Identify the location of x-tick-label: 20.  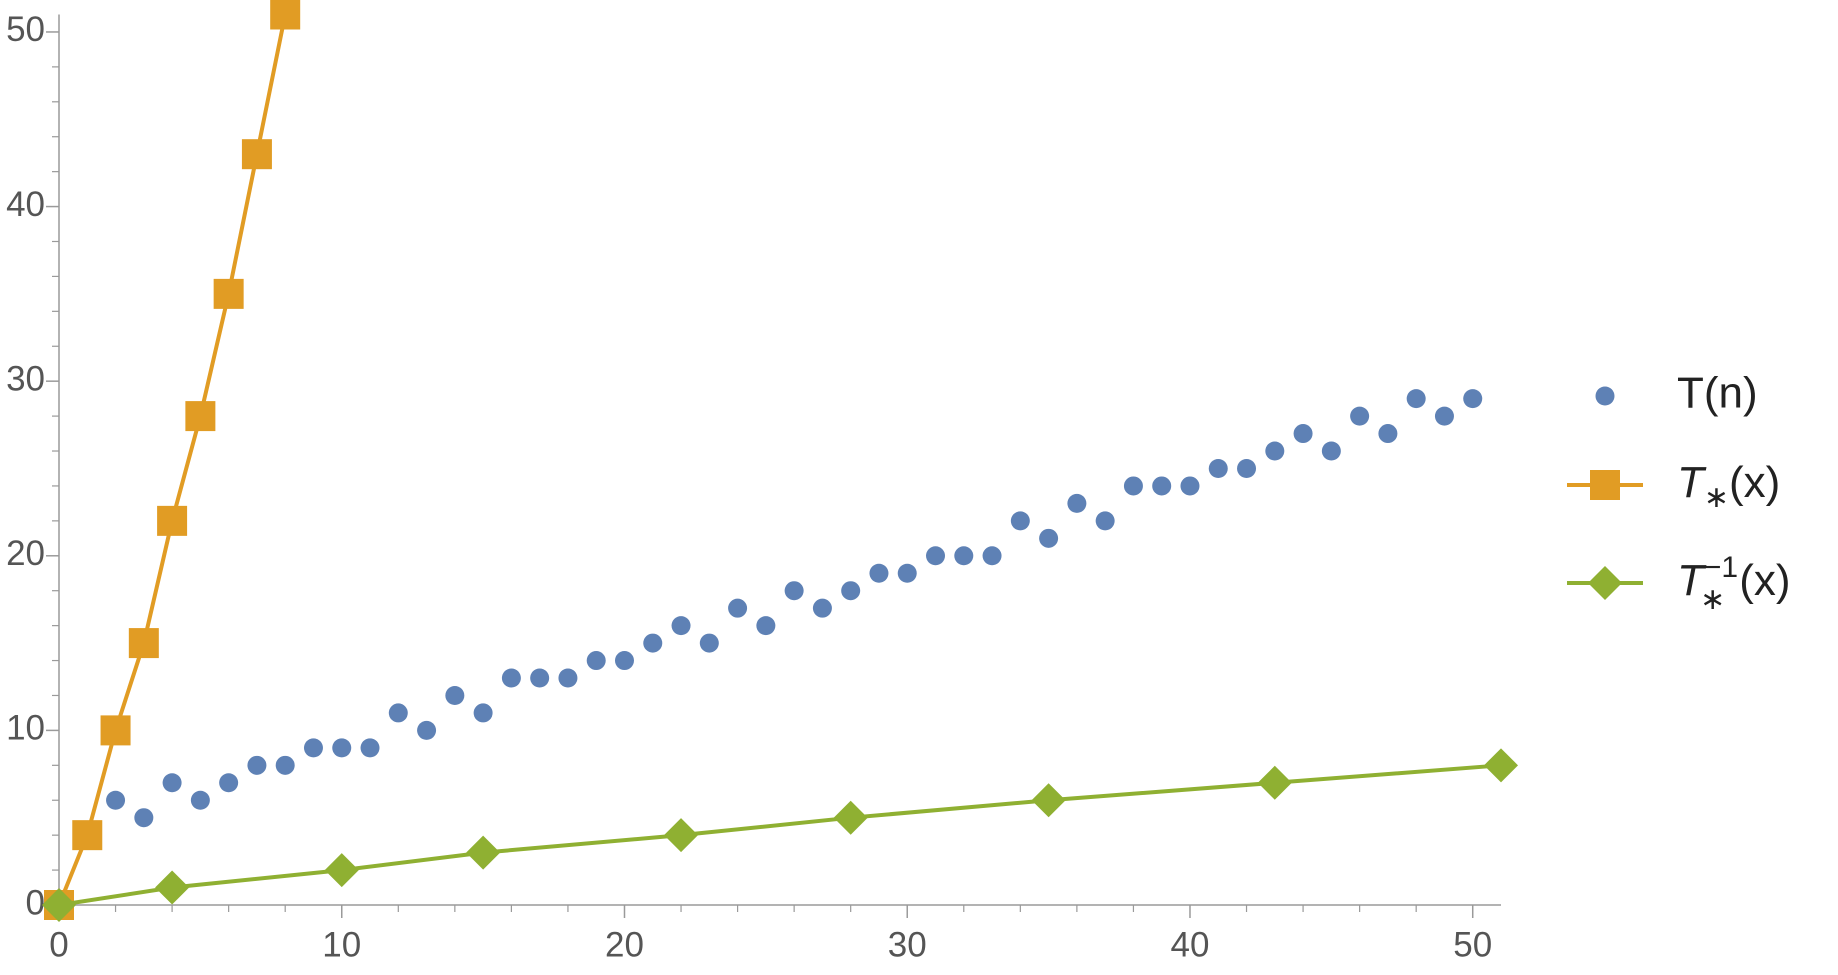
(624, 944).